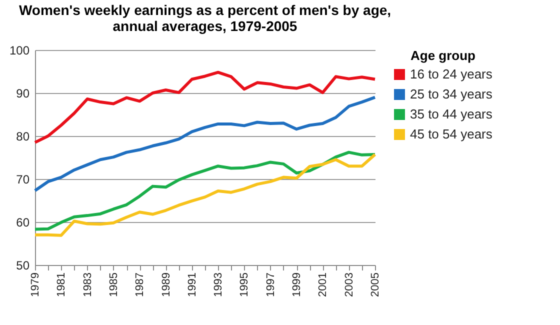 The image size is (560, 325). I want to click on y-tick-label: 80, so click(23, 137).